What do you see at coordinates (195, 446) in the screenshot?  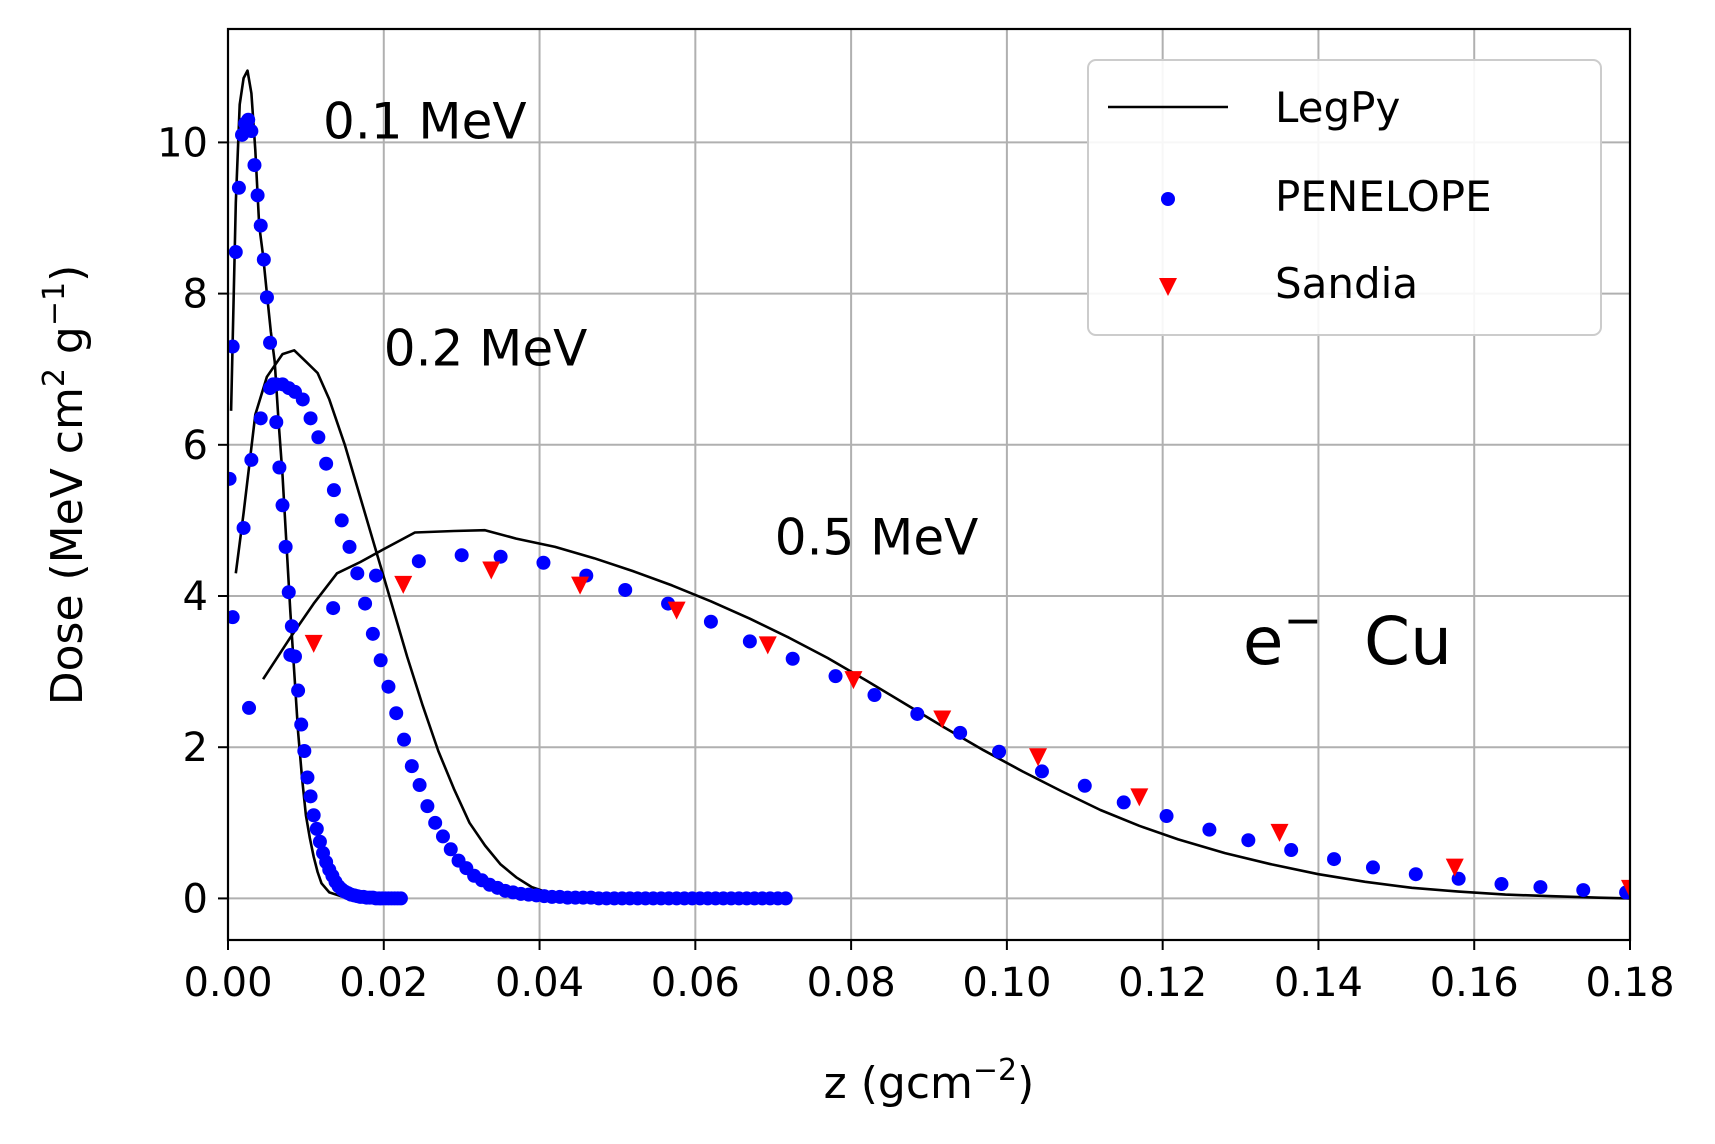 I see `y-tick-label: 6` at bounding box center [195, 446].